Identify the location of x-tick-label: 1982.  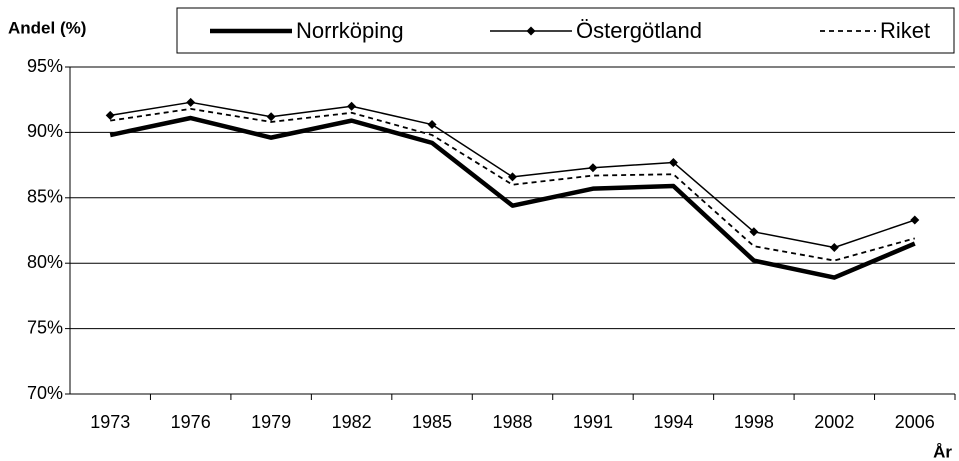
(352, 422).